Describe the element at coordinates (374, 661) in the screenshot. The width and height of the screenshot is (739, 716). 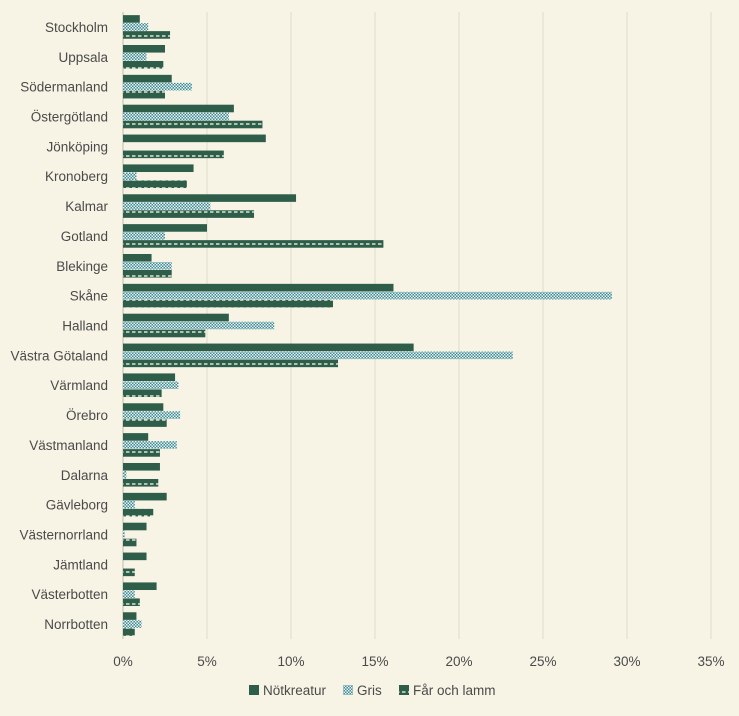
I see `x-tick-label: 15%` at that location.